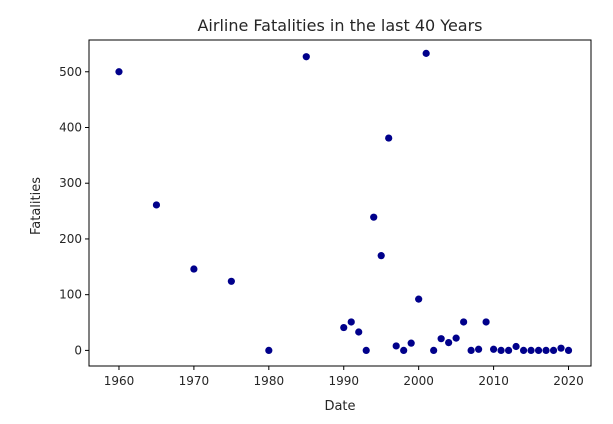 This screenshot has height=424, width=613. I want to click on x-tick-label: 2000, so click(418, 381).